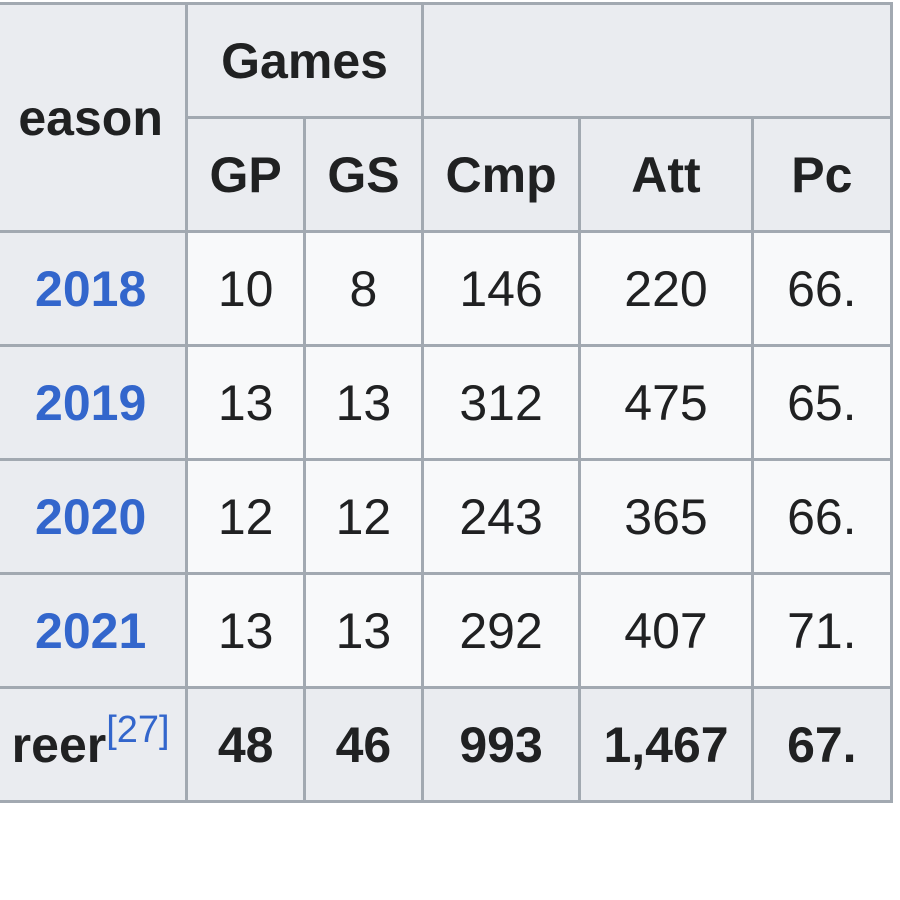  Describe the element at coordinates (822, 402) in the screenshot. I see `pct-cell: 65.` at that location.